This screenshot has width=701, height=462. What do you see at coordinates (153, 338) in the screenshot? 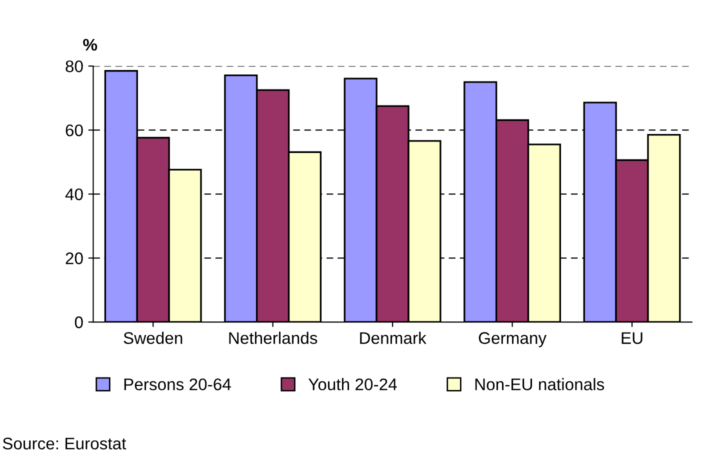
I see `x-tick-label: Sweden` at bounding box center [153, 338].